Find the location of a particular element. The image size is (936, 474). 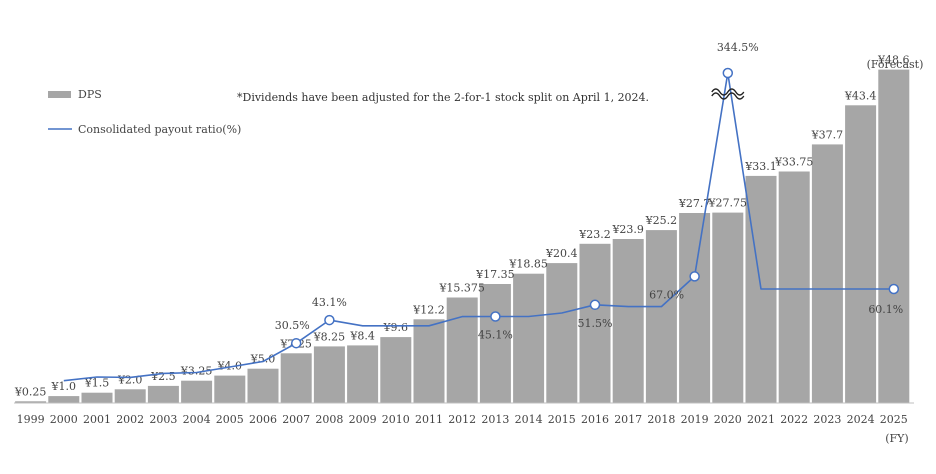

dps-bar-2017 is located at coordinates (628, 321).